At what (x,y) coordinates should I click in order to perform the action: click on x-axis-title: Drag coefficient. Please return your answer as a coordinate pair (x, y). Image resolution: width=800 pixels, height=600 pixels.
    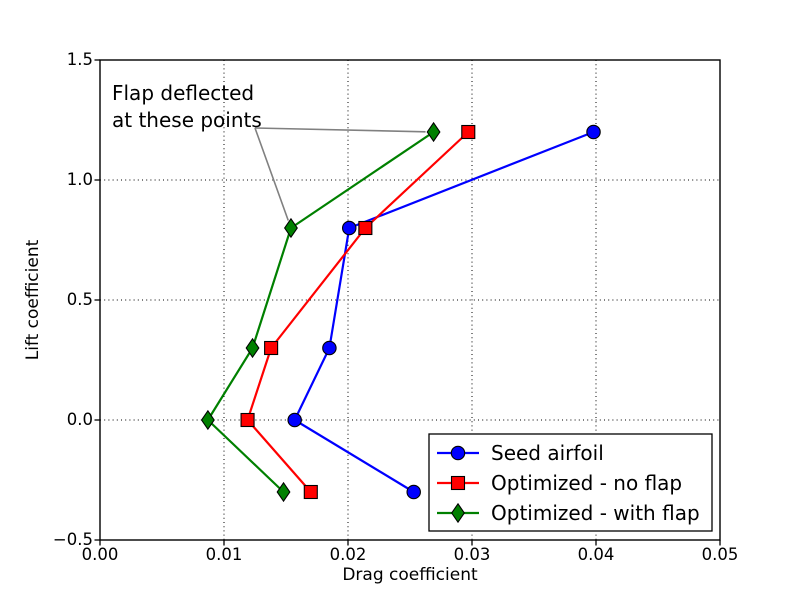
    Looking at the image, I should click on (410, 575).